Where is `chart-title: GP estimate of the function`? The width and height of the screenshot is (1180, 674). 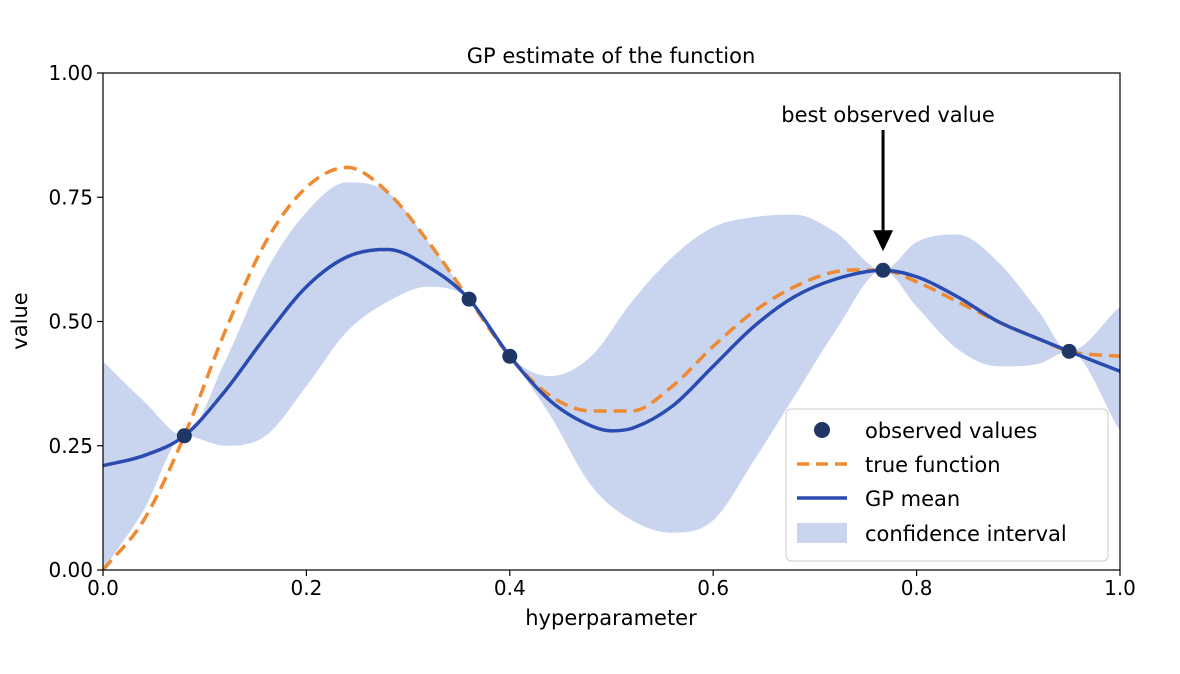 chart-title: GP estimate of the function is located at coordinates (611, 56).